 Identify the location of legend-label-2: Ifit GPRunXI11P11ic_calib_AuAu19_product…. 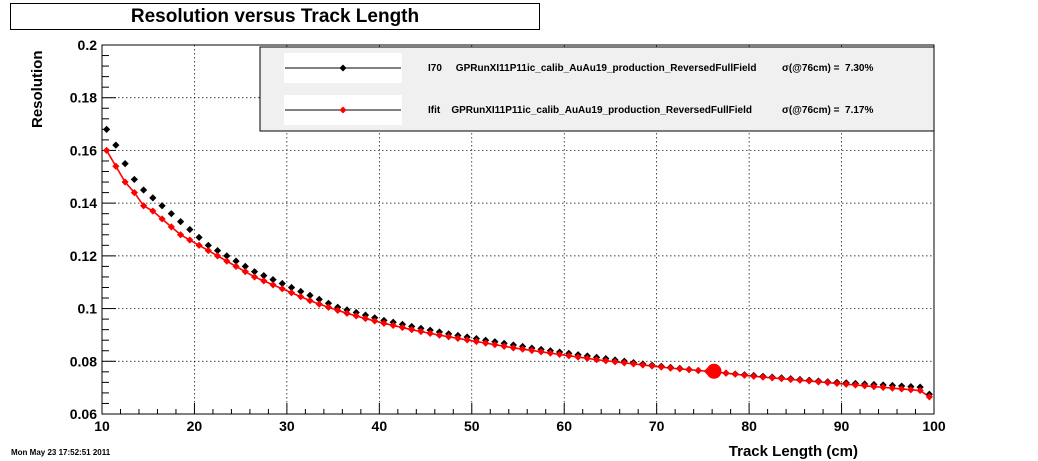
(590, 110).